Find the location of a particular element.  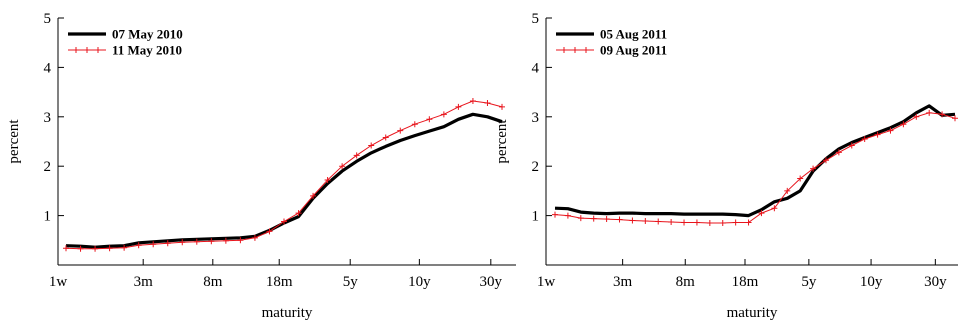

y-tick-label: 1 is located at coordinates (536, 217).